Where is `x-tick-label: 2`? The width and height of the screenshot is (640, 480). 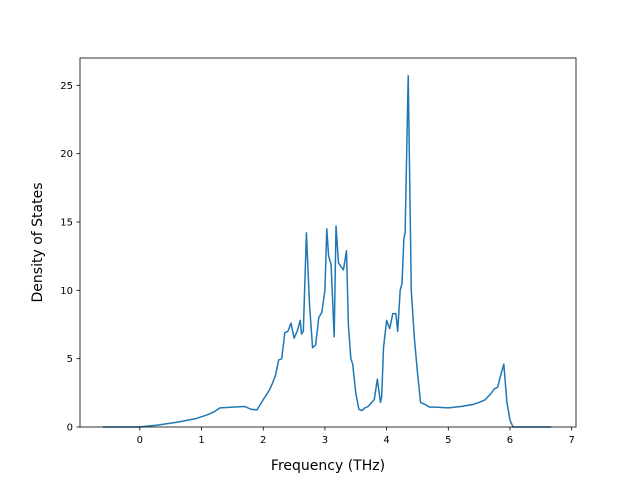
x-tick-label: 2 is located at coordinates (263, 440).